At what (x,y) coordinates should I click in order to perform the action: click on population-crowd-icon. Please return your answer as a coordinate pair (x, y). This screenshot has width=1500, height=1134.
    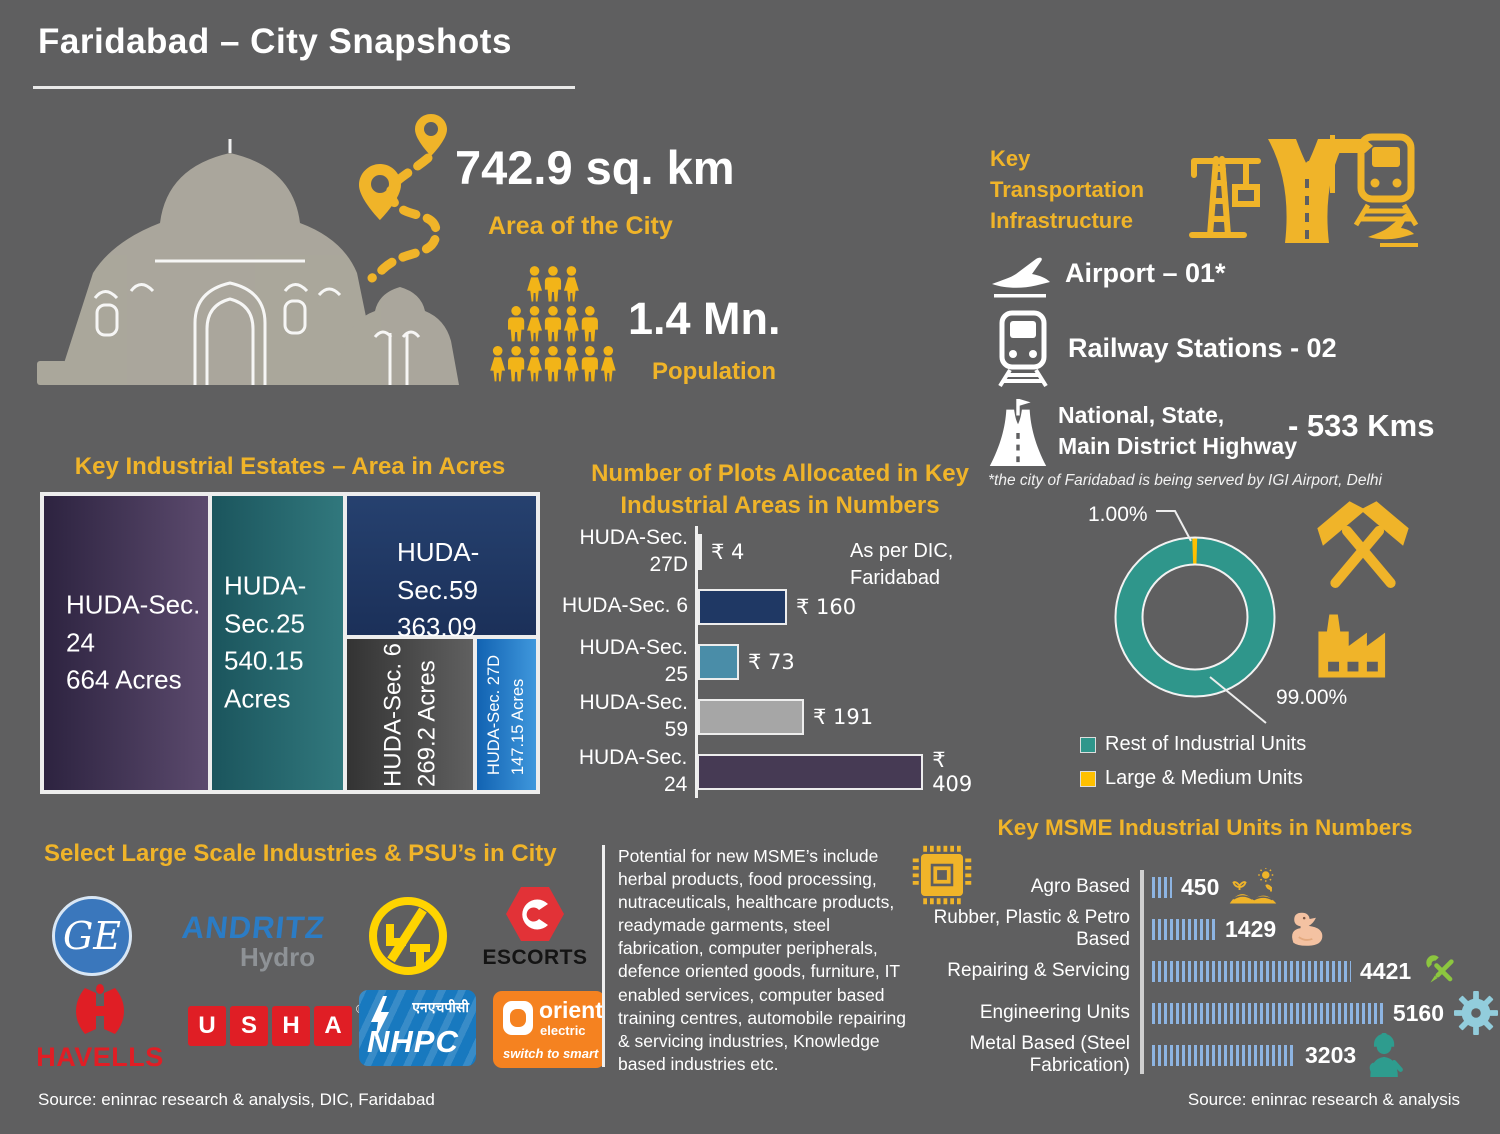
    Looking at the image, I should click on (554, 325).